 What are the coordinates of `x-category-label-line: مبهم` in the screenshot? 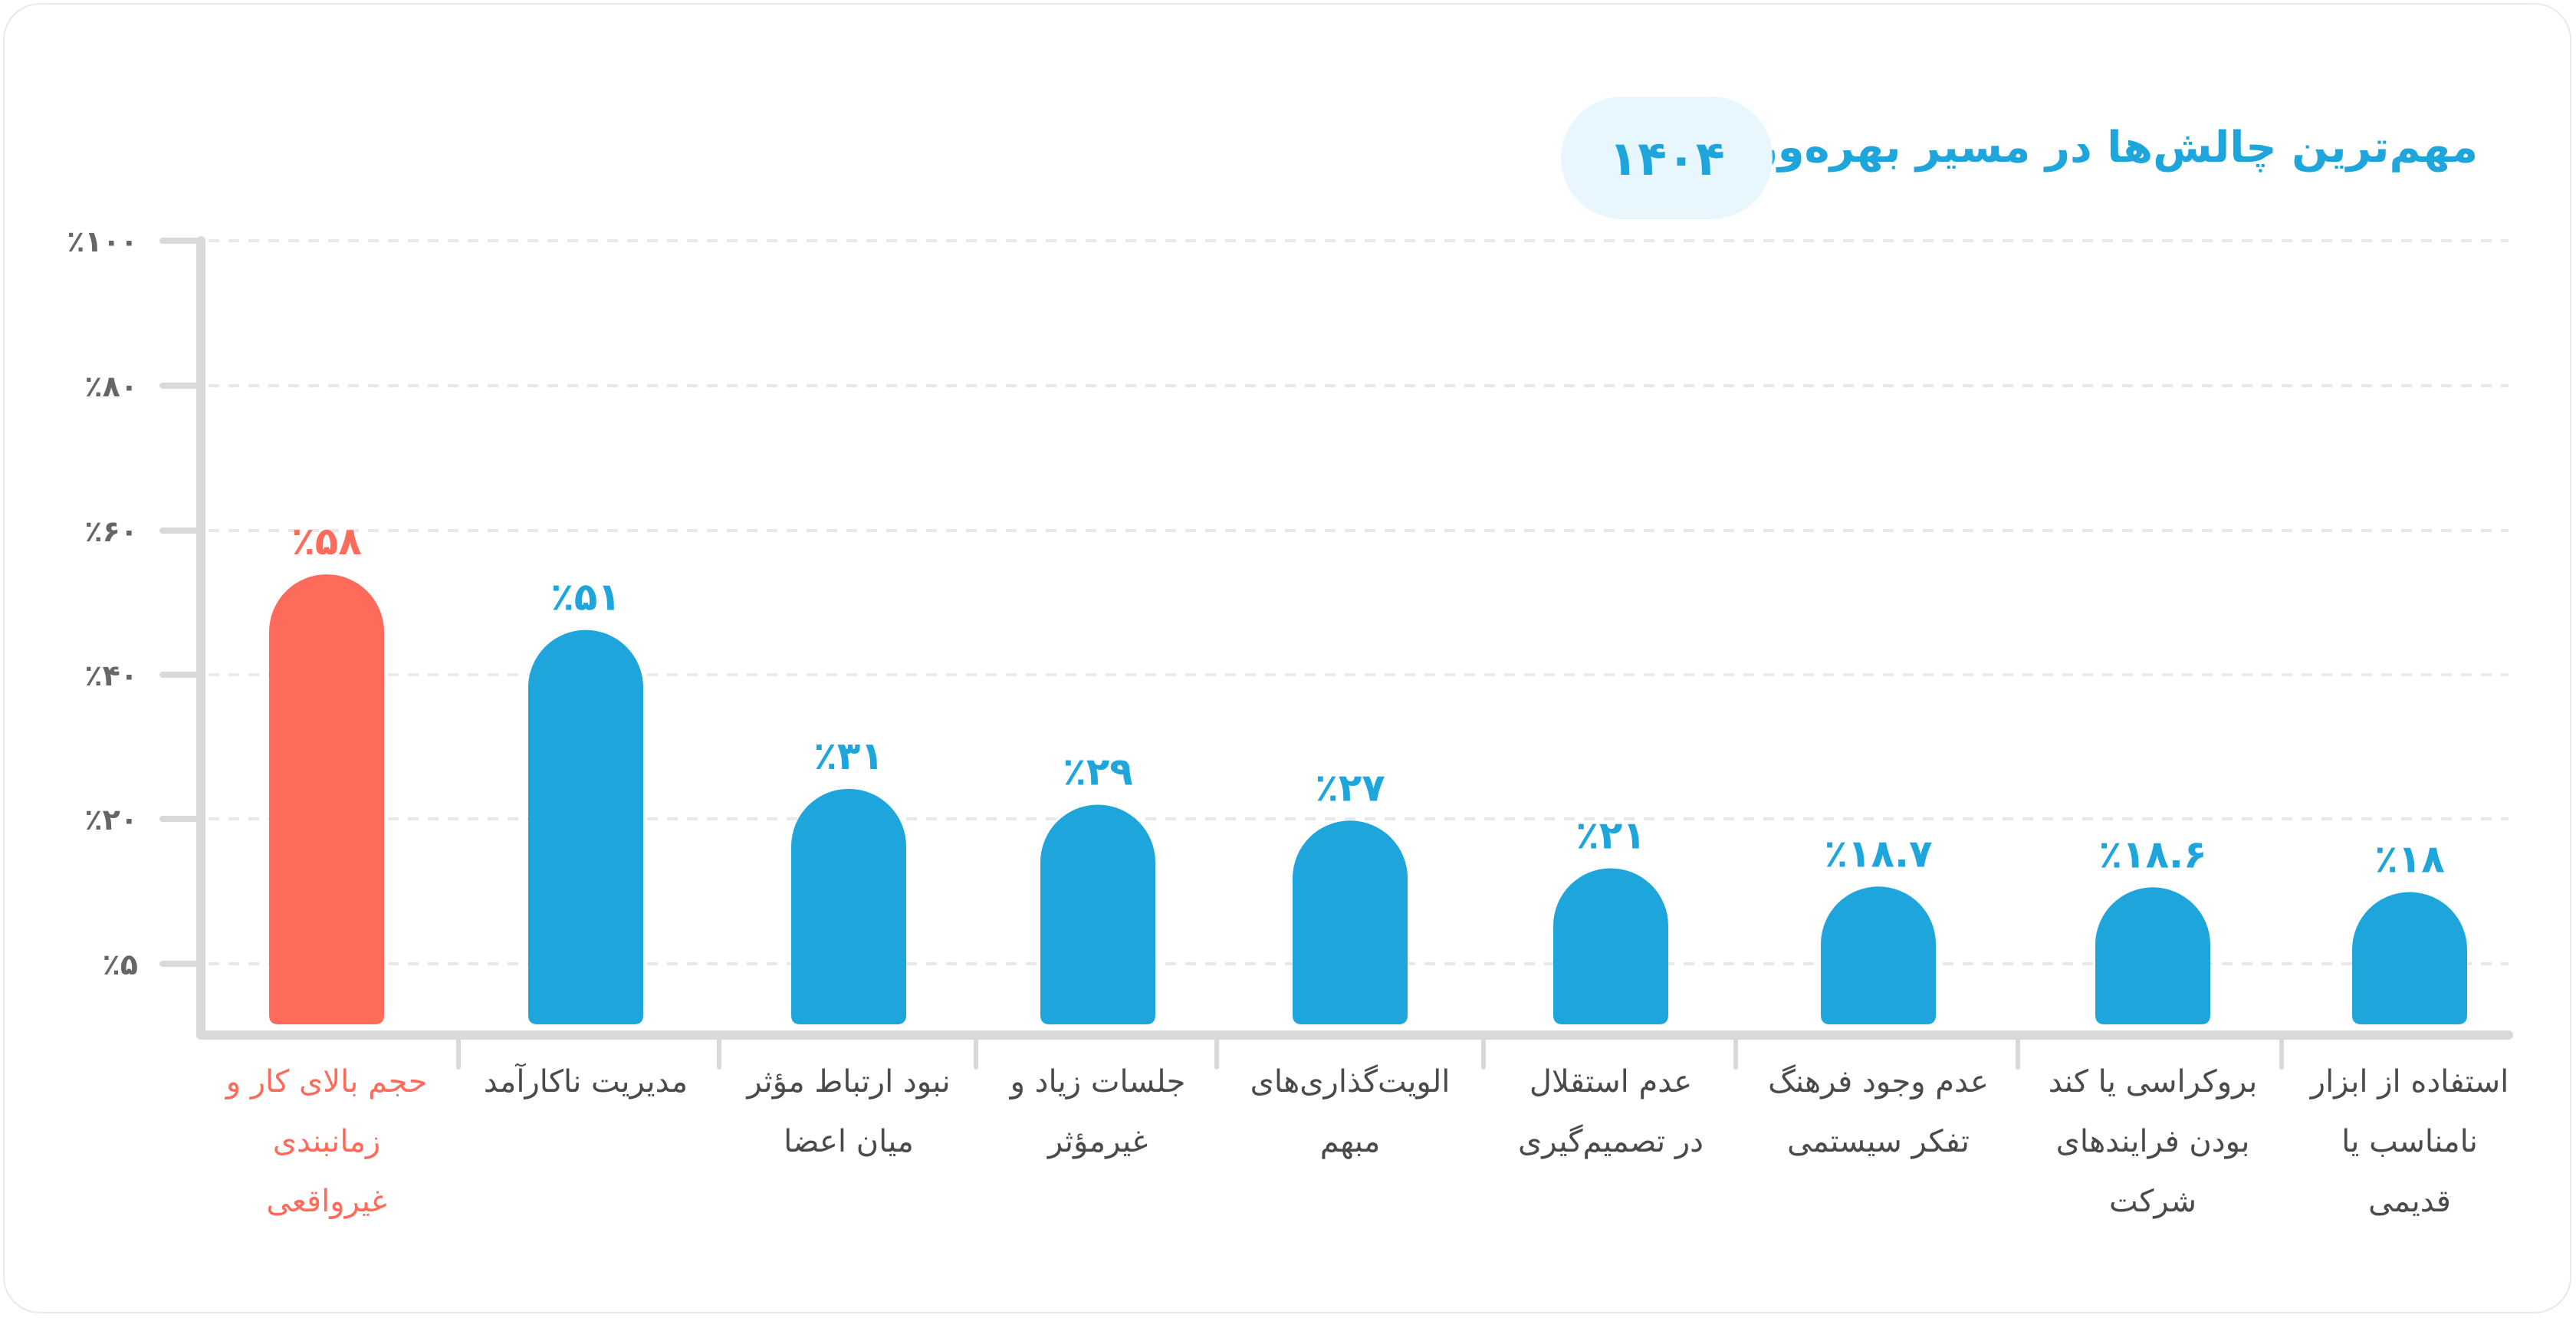 It's located at (1350, 1141).